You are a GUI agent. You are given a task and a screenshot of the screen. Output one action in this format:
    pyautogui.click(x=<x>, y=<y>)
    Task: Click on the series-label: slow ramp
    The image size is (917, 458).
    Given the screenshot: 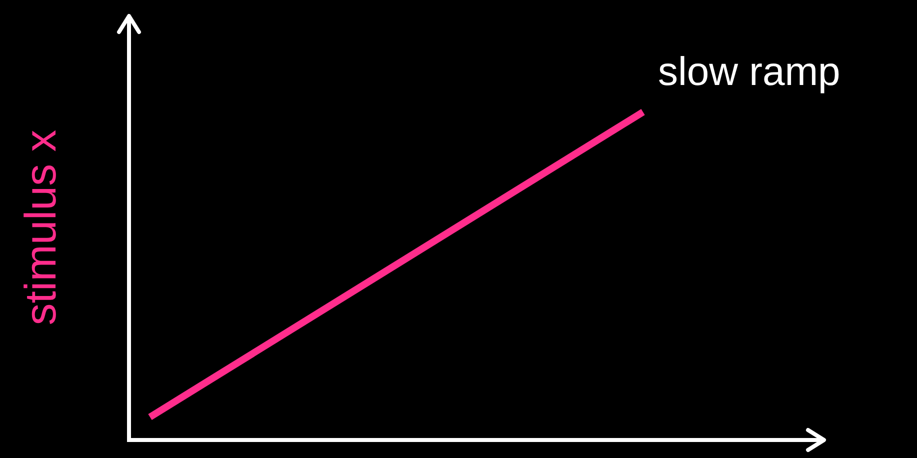 What is the action you would take?
    pyautogui.click(x=749, y=72)
    